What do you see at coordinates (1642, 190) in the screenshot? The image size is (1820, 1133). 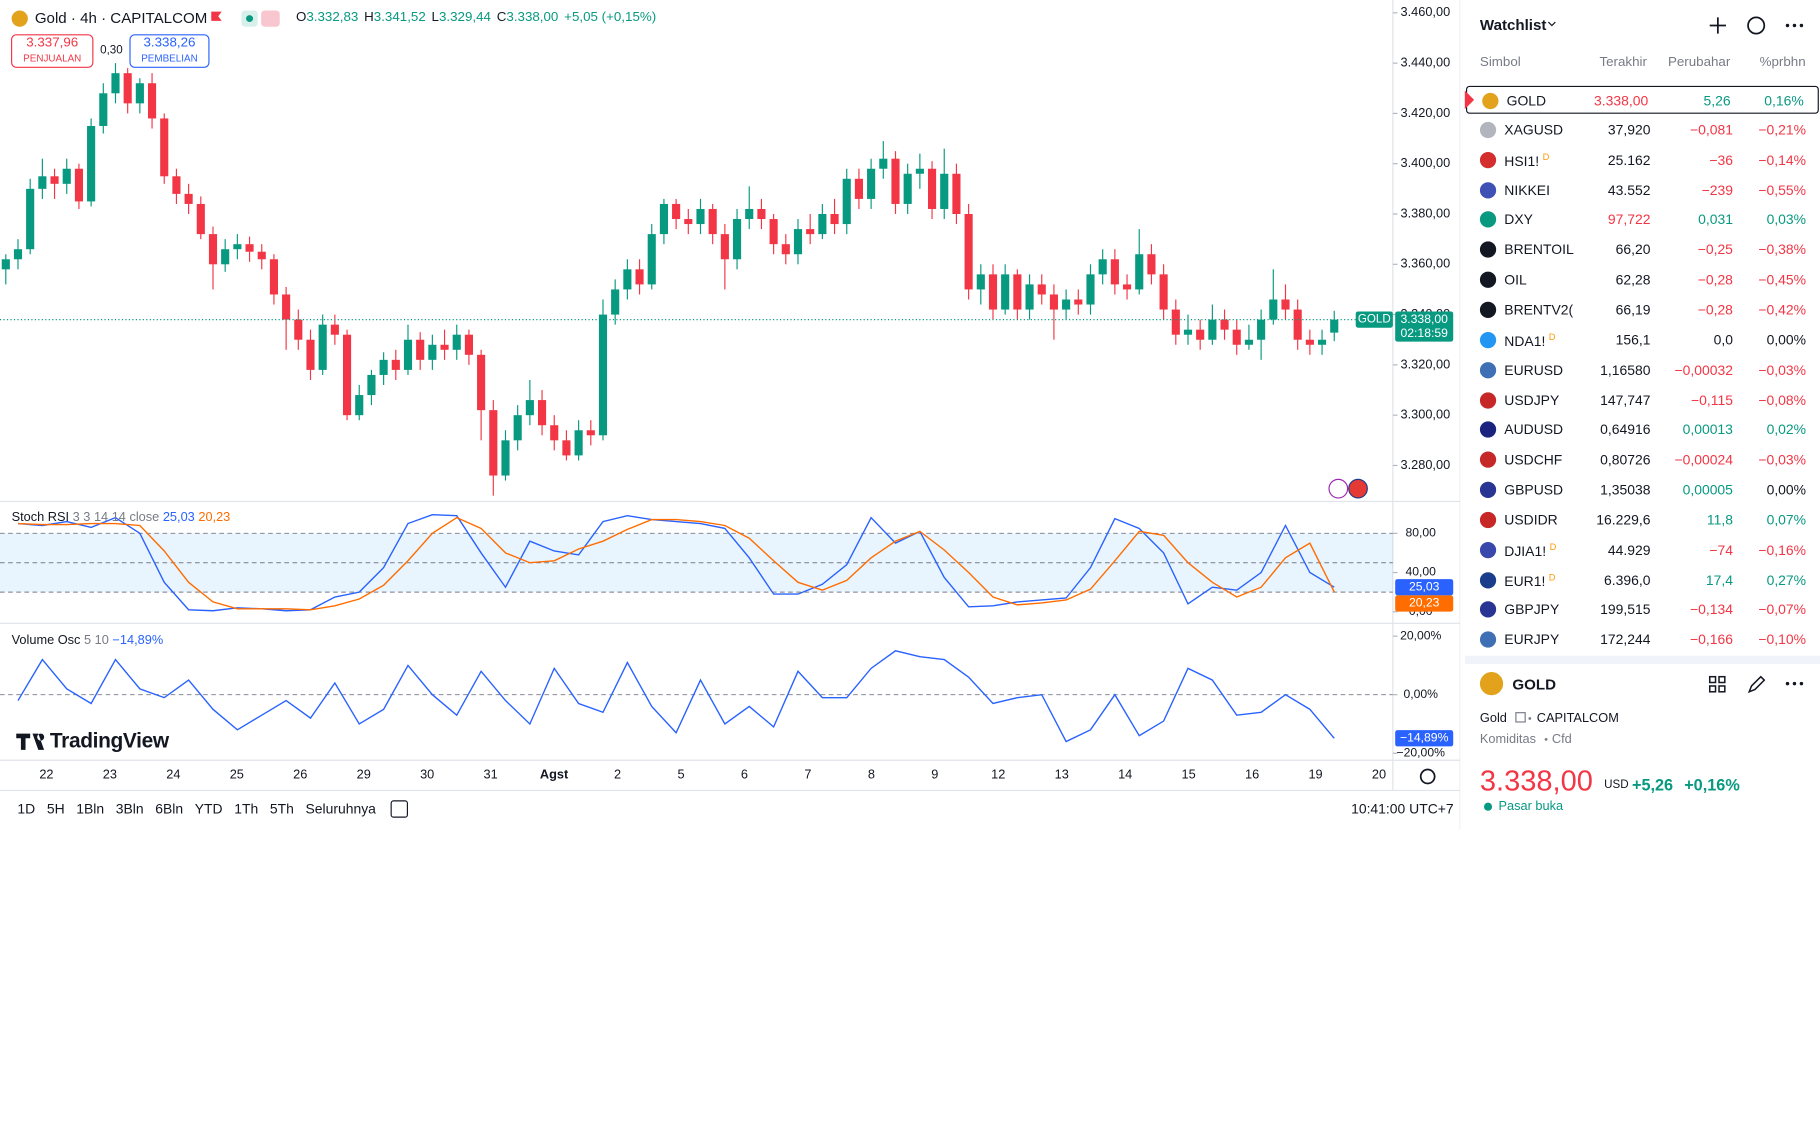 I see `watchlist-row: NIKKEI 43.552 −239 −0,55%` at bounding box center [1642, 190].